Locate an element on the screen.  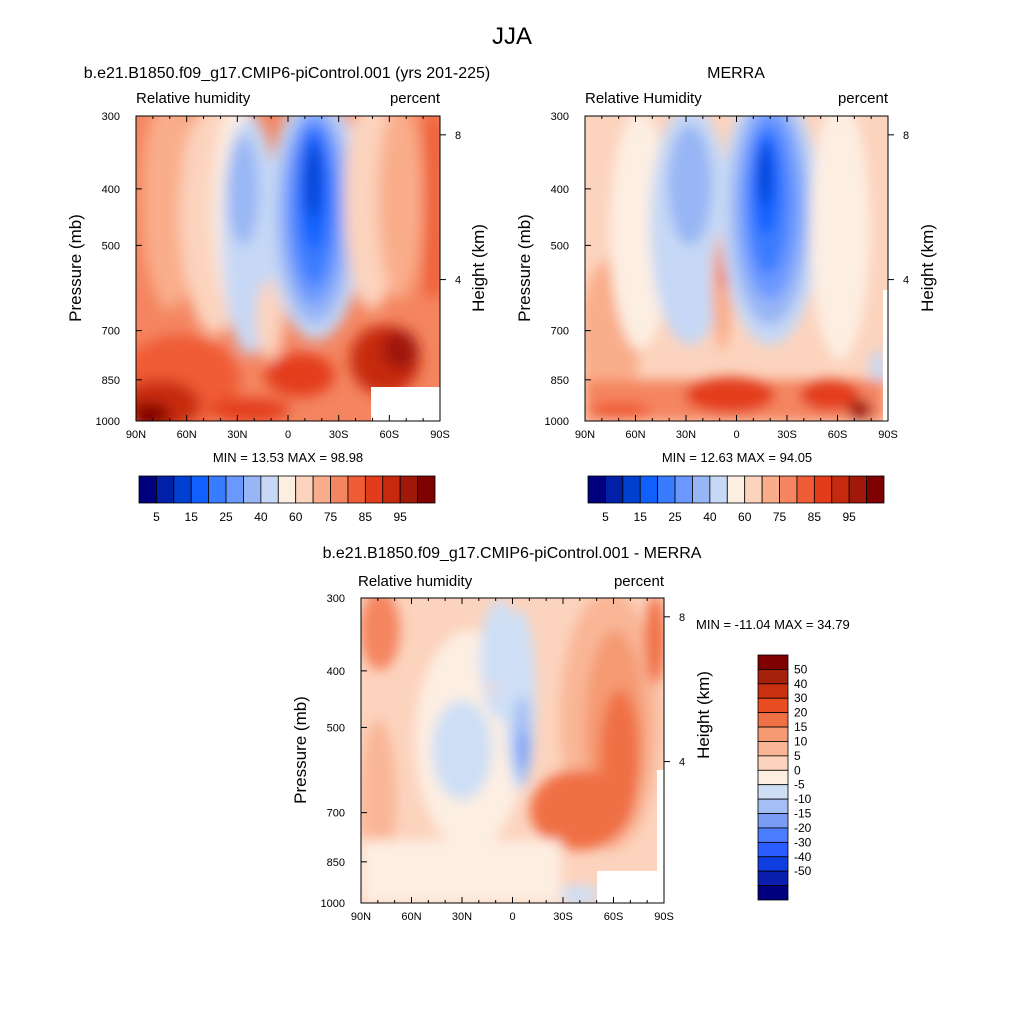
colorbar-label: -15 is located at coordinates (803, 814).